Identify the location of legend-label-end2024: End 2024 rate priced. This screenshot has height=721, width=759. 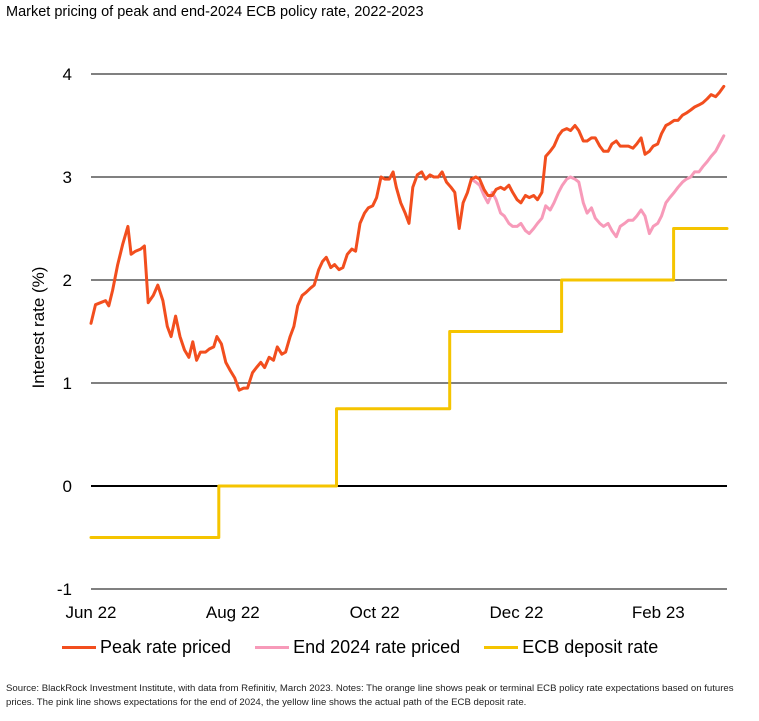
(377, 647).